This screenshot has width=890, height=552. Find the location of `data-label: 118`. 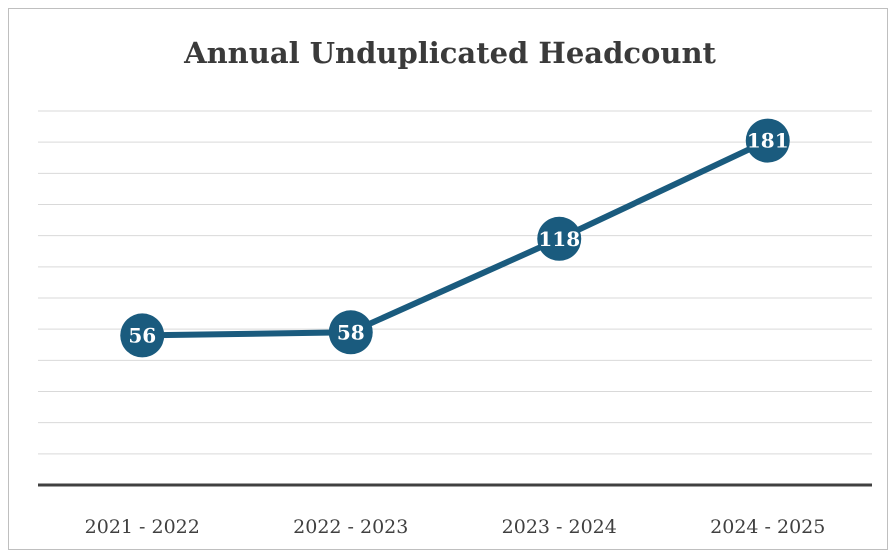

data-label: 118 is located at coordinates (559, 239).